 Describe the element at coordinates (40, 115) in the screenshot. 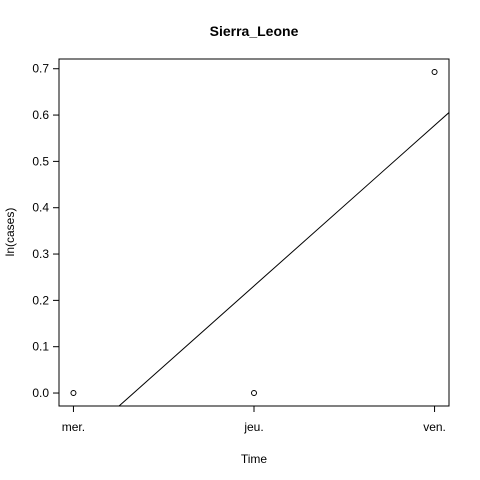

I see `y-tick-label: 0.6` at that location.